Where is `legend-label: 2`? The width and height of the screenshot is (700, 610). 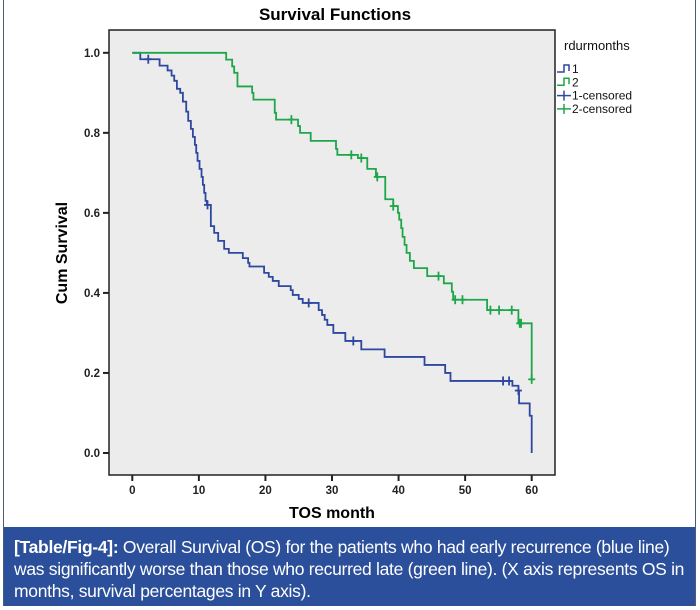
legend-label: 2 is located at coordinates (575, 82).